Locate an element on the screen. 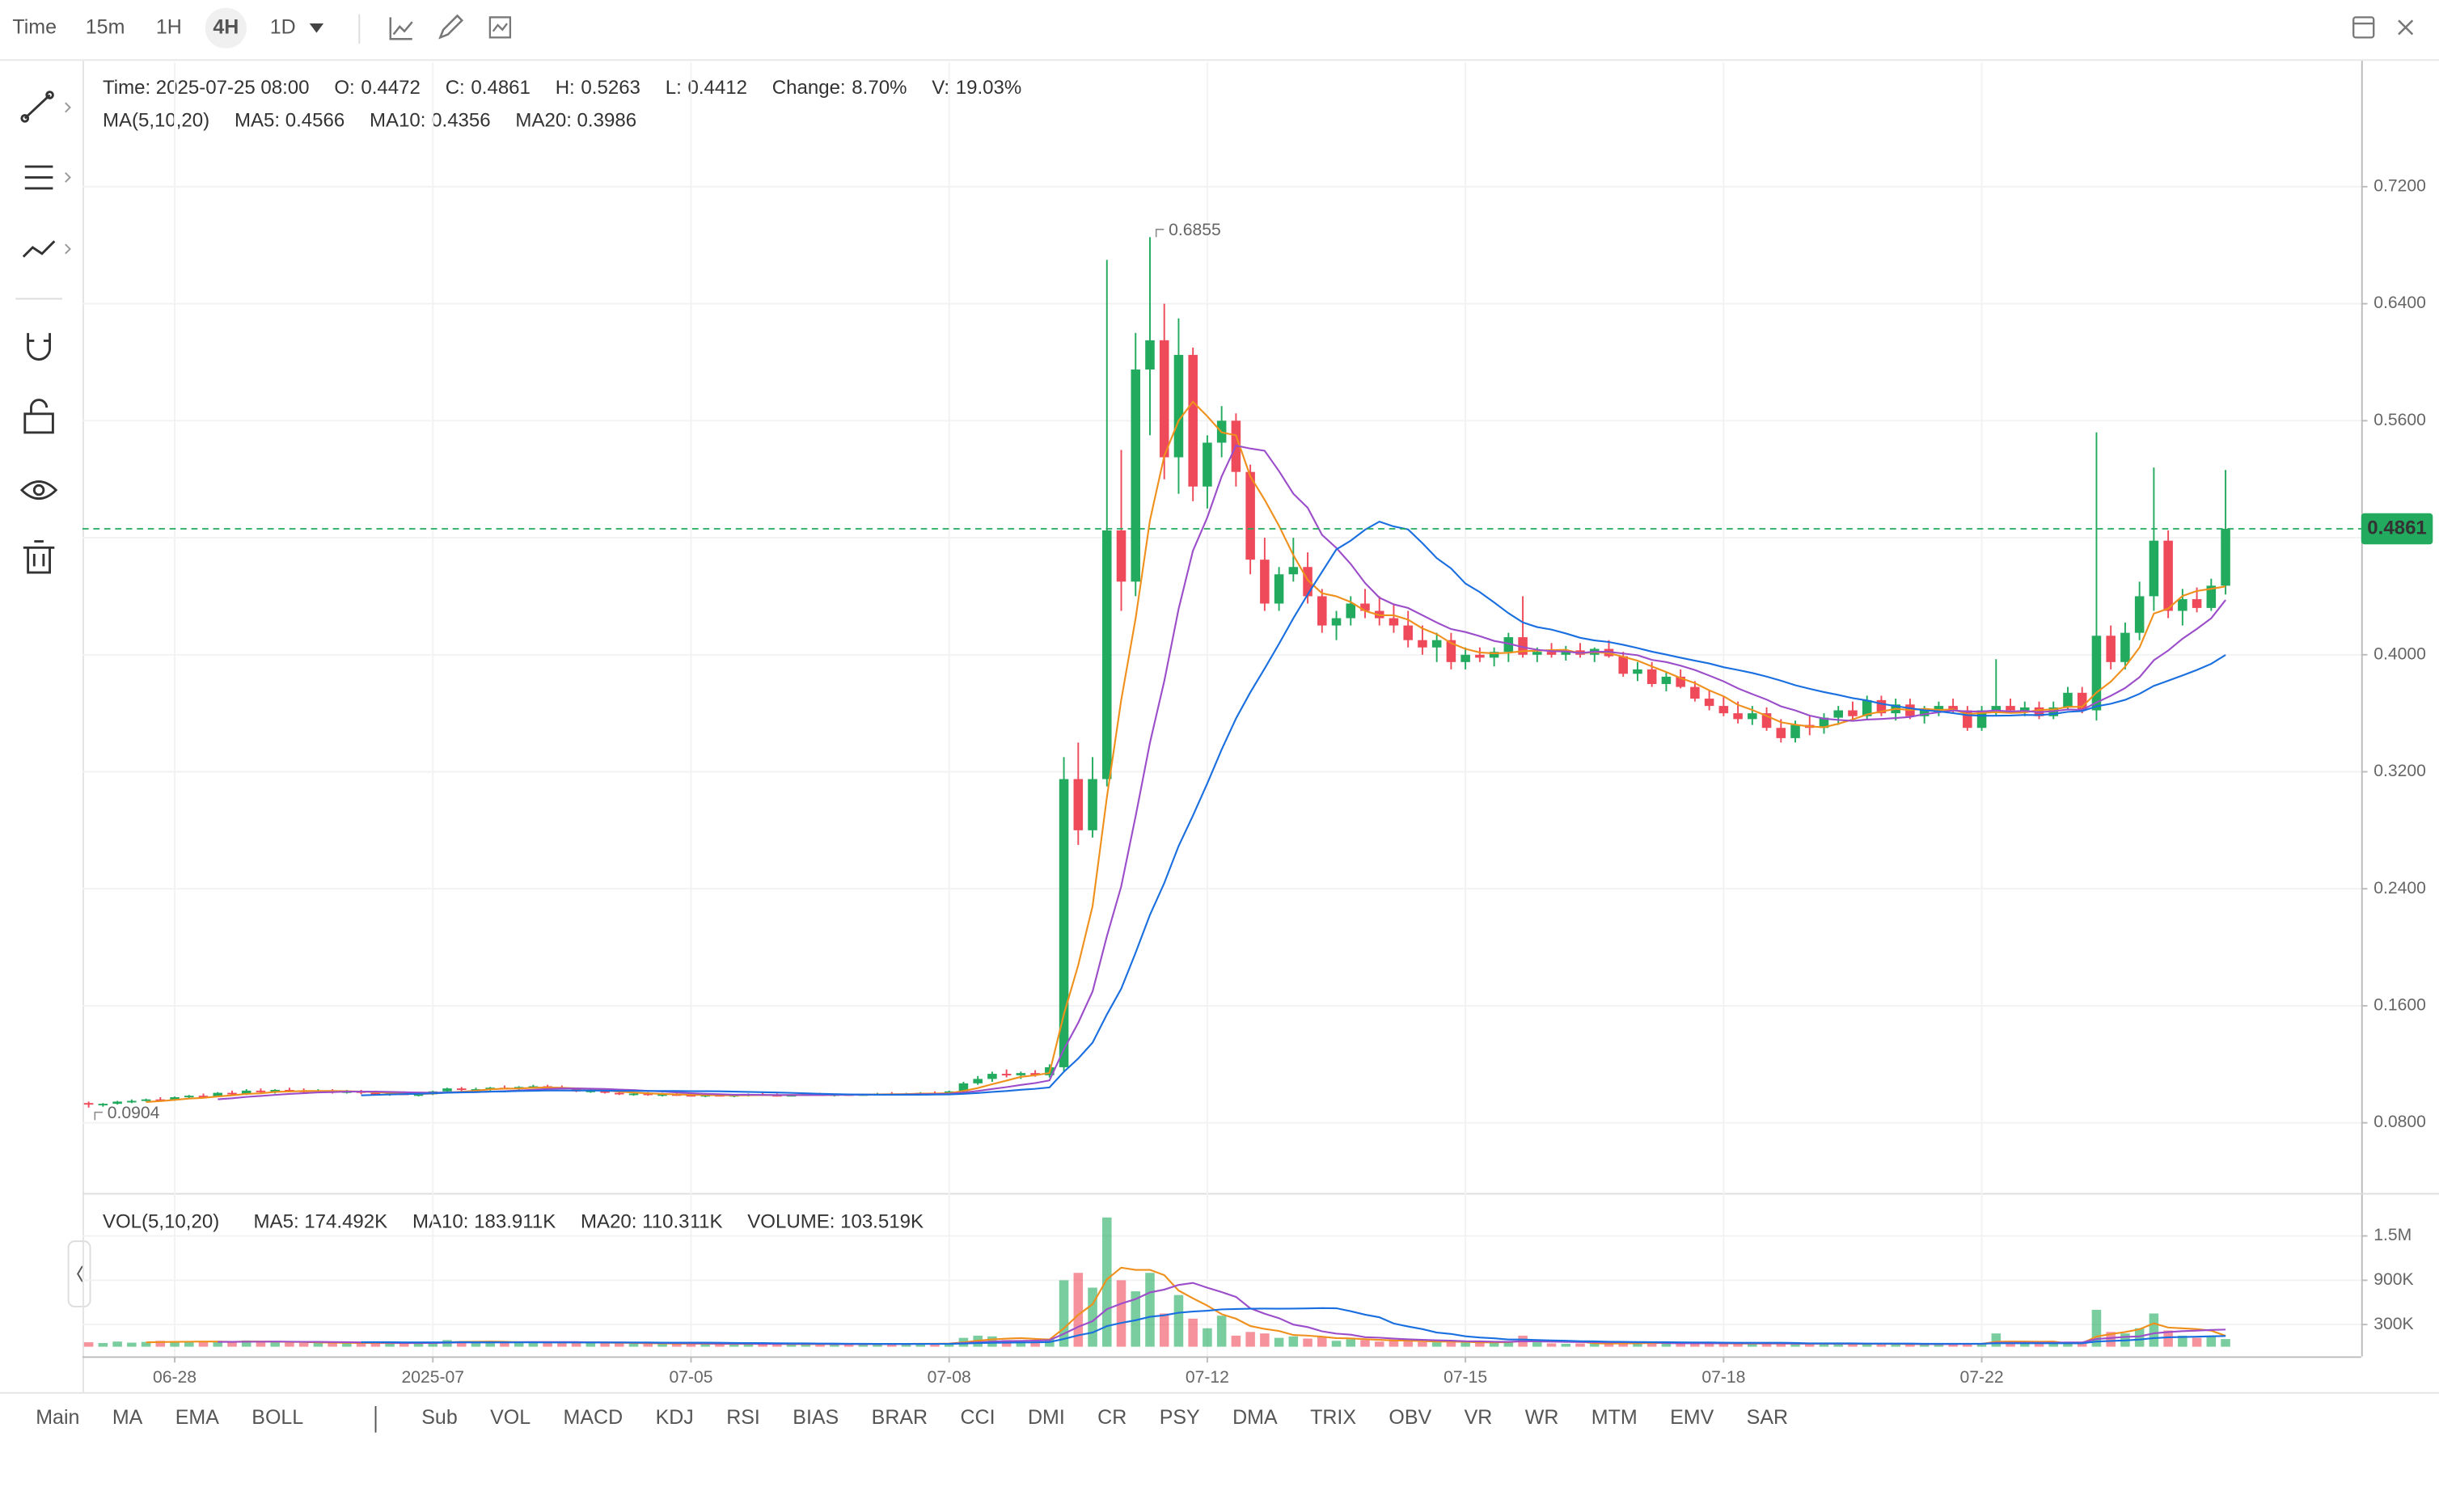  x-tick-label: 07-08 is located at coordinates (949, 1377).